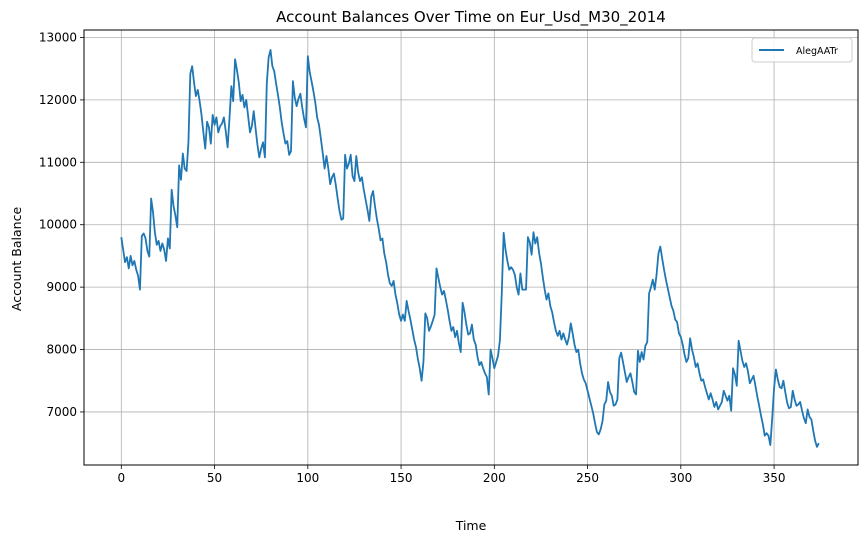  Describe the element at coordinates (61, 412) in the screenshot. I see `y-tick-label: 7000` at that location.